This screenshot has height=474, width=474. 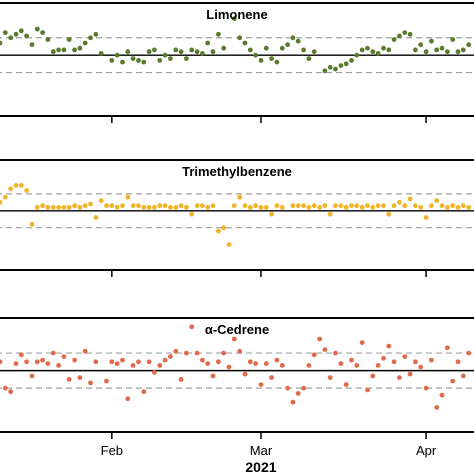 What do you see at coordinates (237, 329) in the screenshot?
I see `panel-title: α-Cedrene` at bounding box center [237, 329].